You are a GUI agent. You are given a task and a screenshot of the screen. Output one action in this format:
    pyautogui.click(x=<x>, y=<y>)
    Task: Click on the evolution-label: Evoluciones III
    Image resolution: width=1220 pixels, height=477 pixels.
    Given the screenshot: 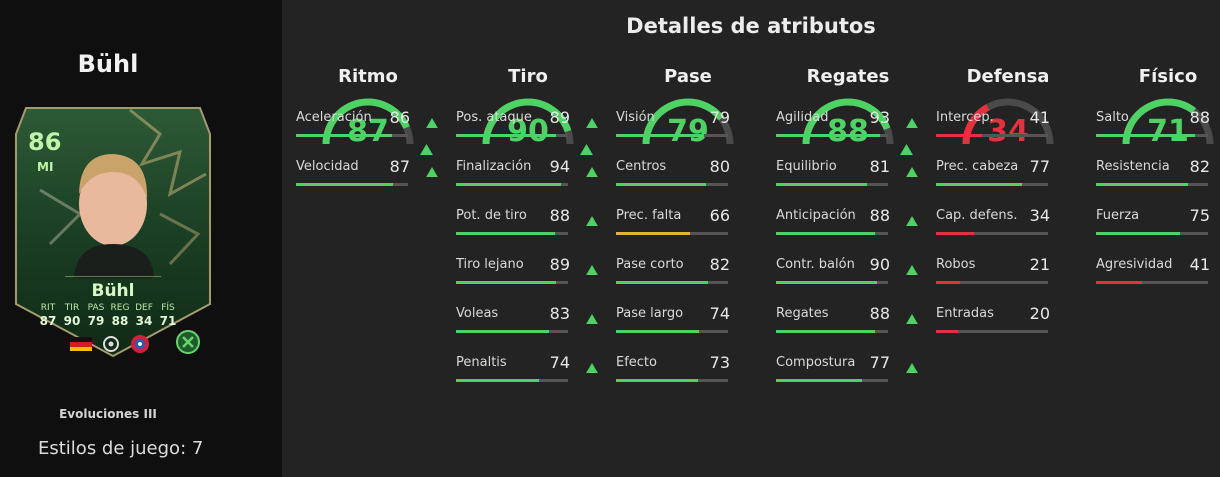 What is the action you would take?
    pyautogui.click(x=108, y=414)
    